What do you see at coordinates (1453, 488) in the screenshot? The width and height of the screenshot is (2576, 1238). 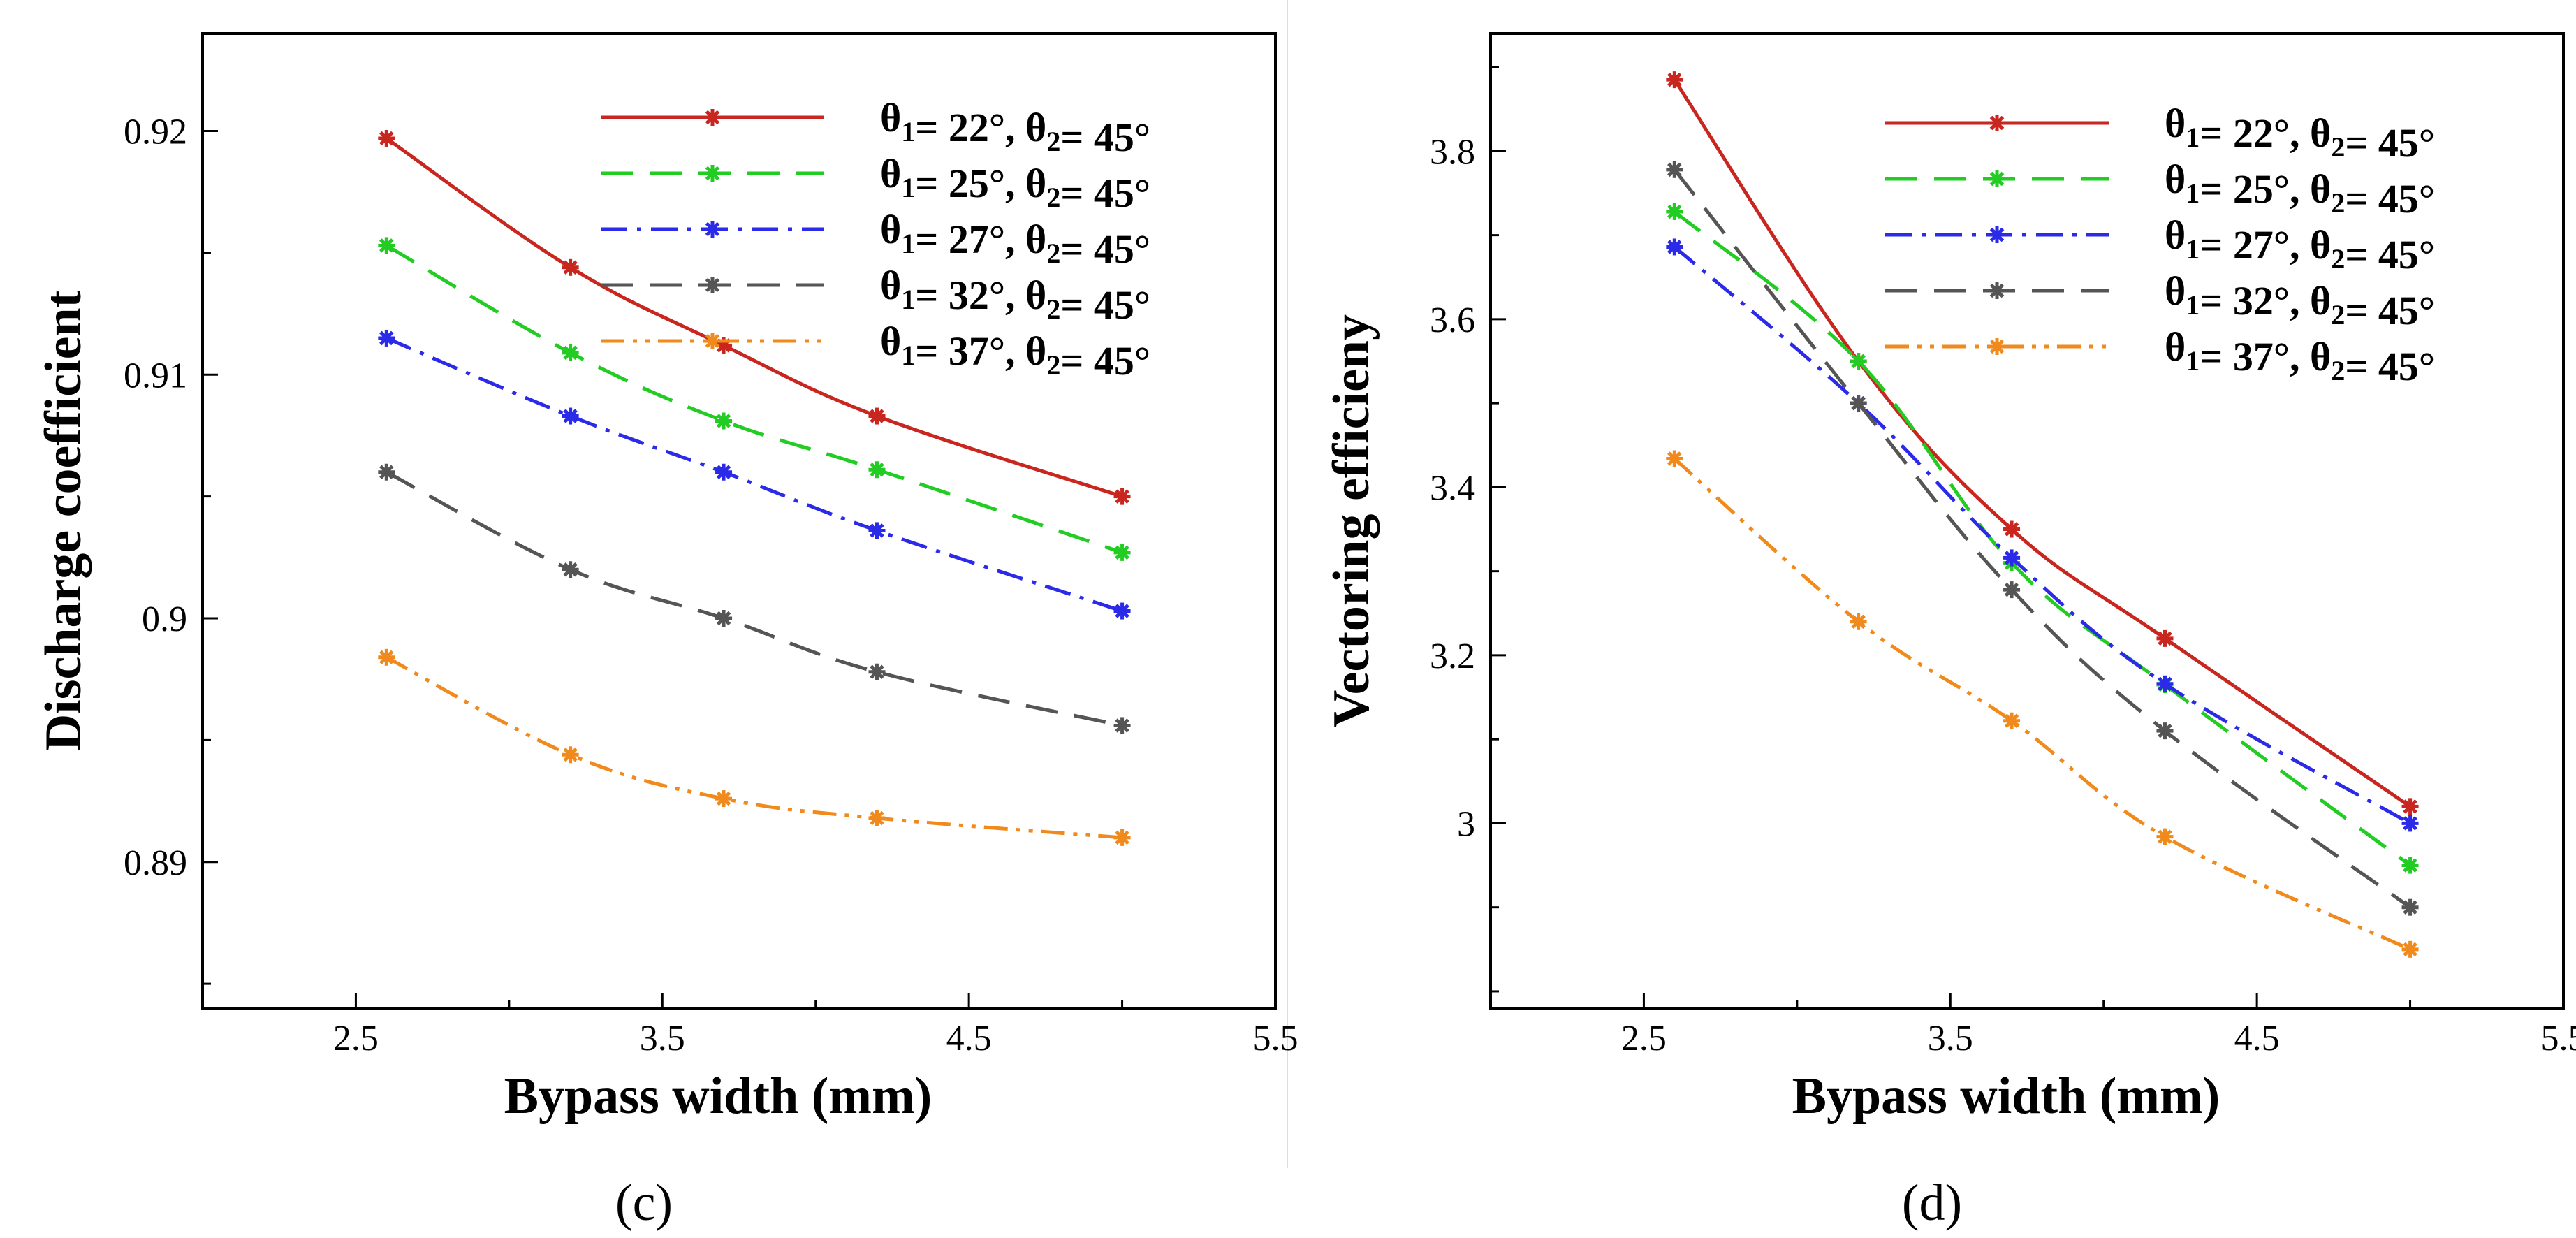 I see `y-tick-label: 3.4` at bounding box center [1453, 488].